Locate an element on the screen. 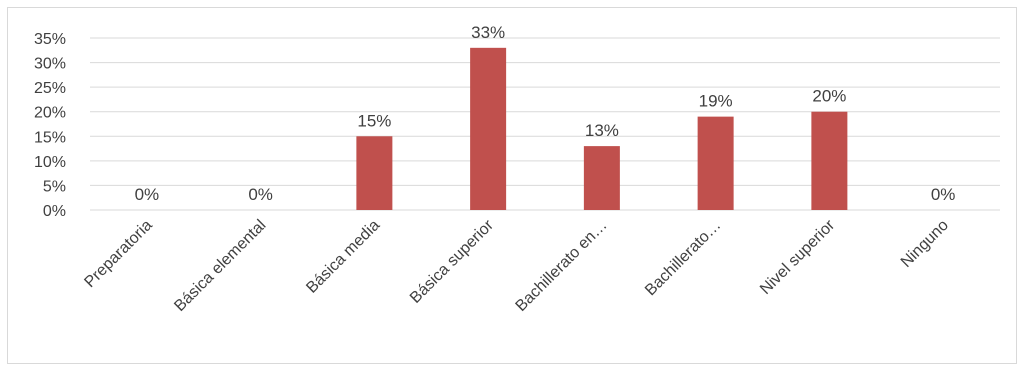 Image resolution: width=1027 pixels, height=372 pixels. category-label: Nivel superior is located at coordinates (798, 257).